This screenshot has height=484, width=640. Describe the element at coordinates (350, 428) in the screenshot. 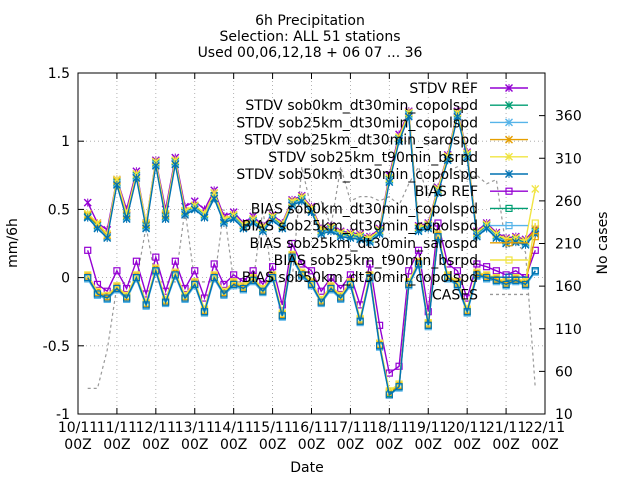

I see `x-tick-label-date: 17/11` at that location.